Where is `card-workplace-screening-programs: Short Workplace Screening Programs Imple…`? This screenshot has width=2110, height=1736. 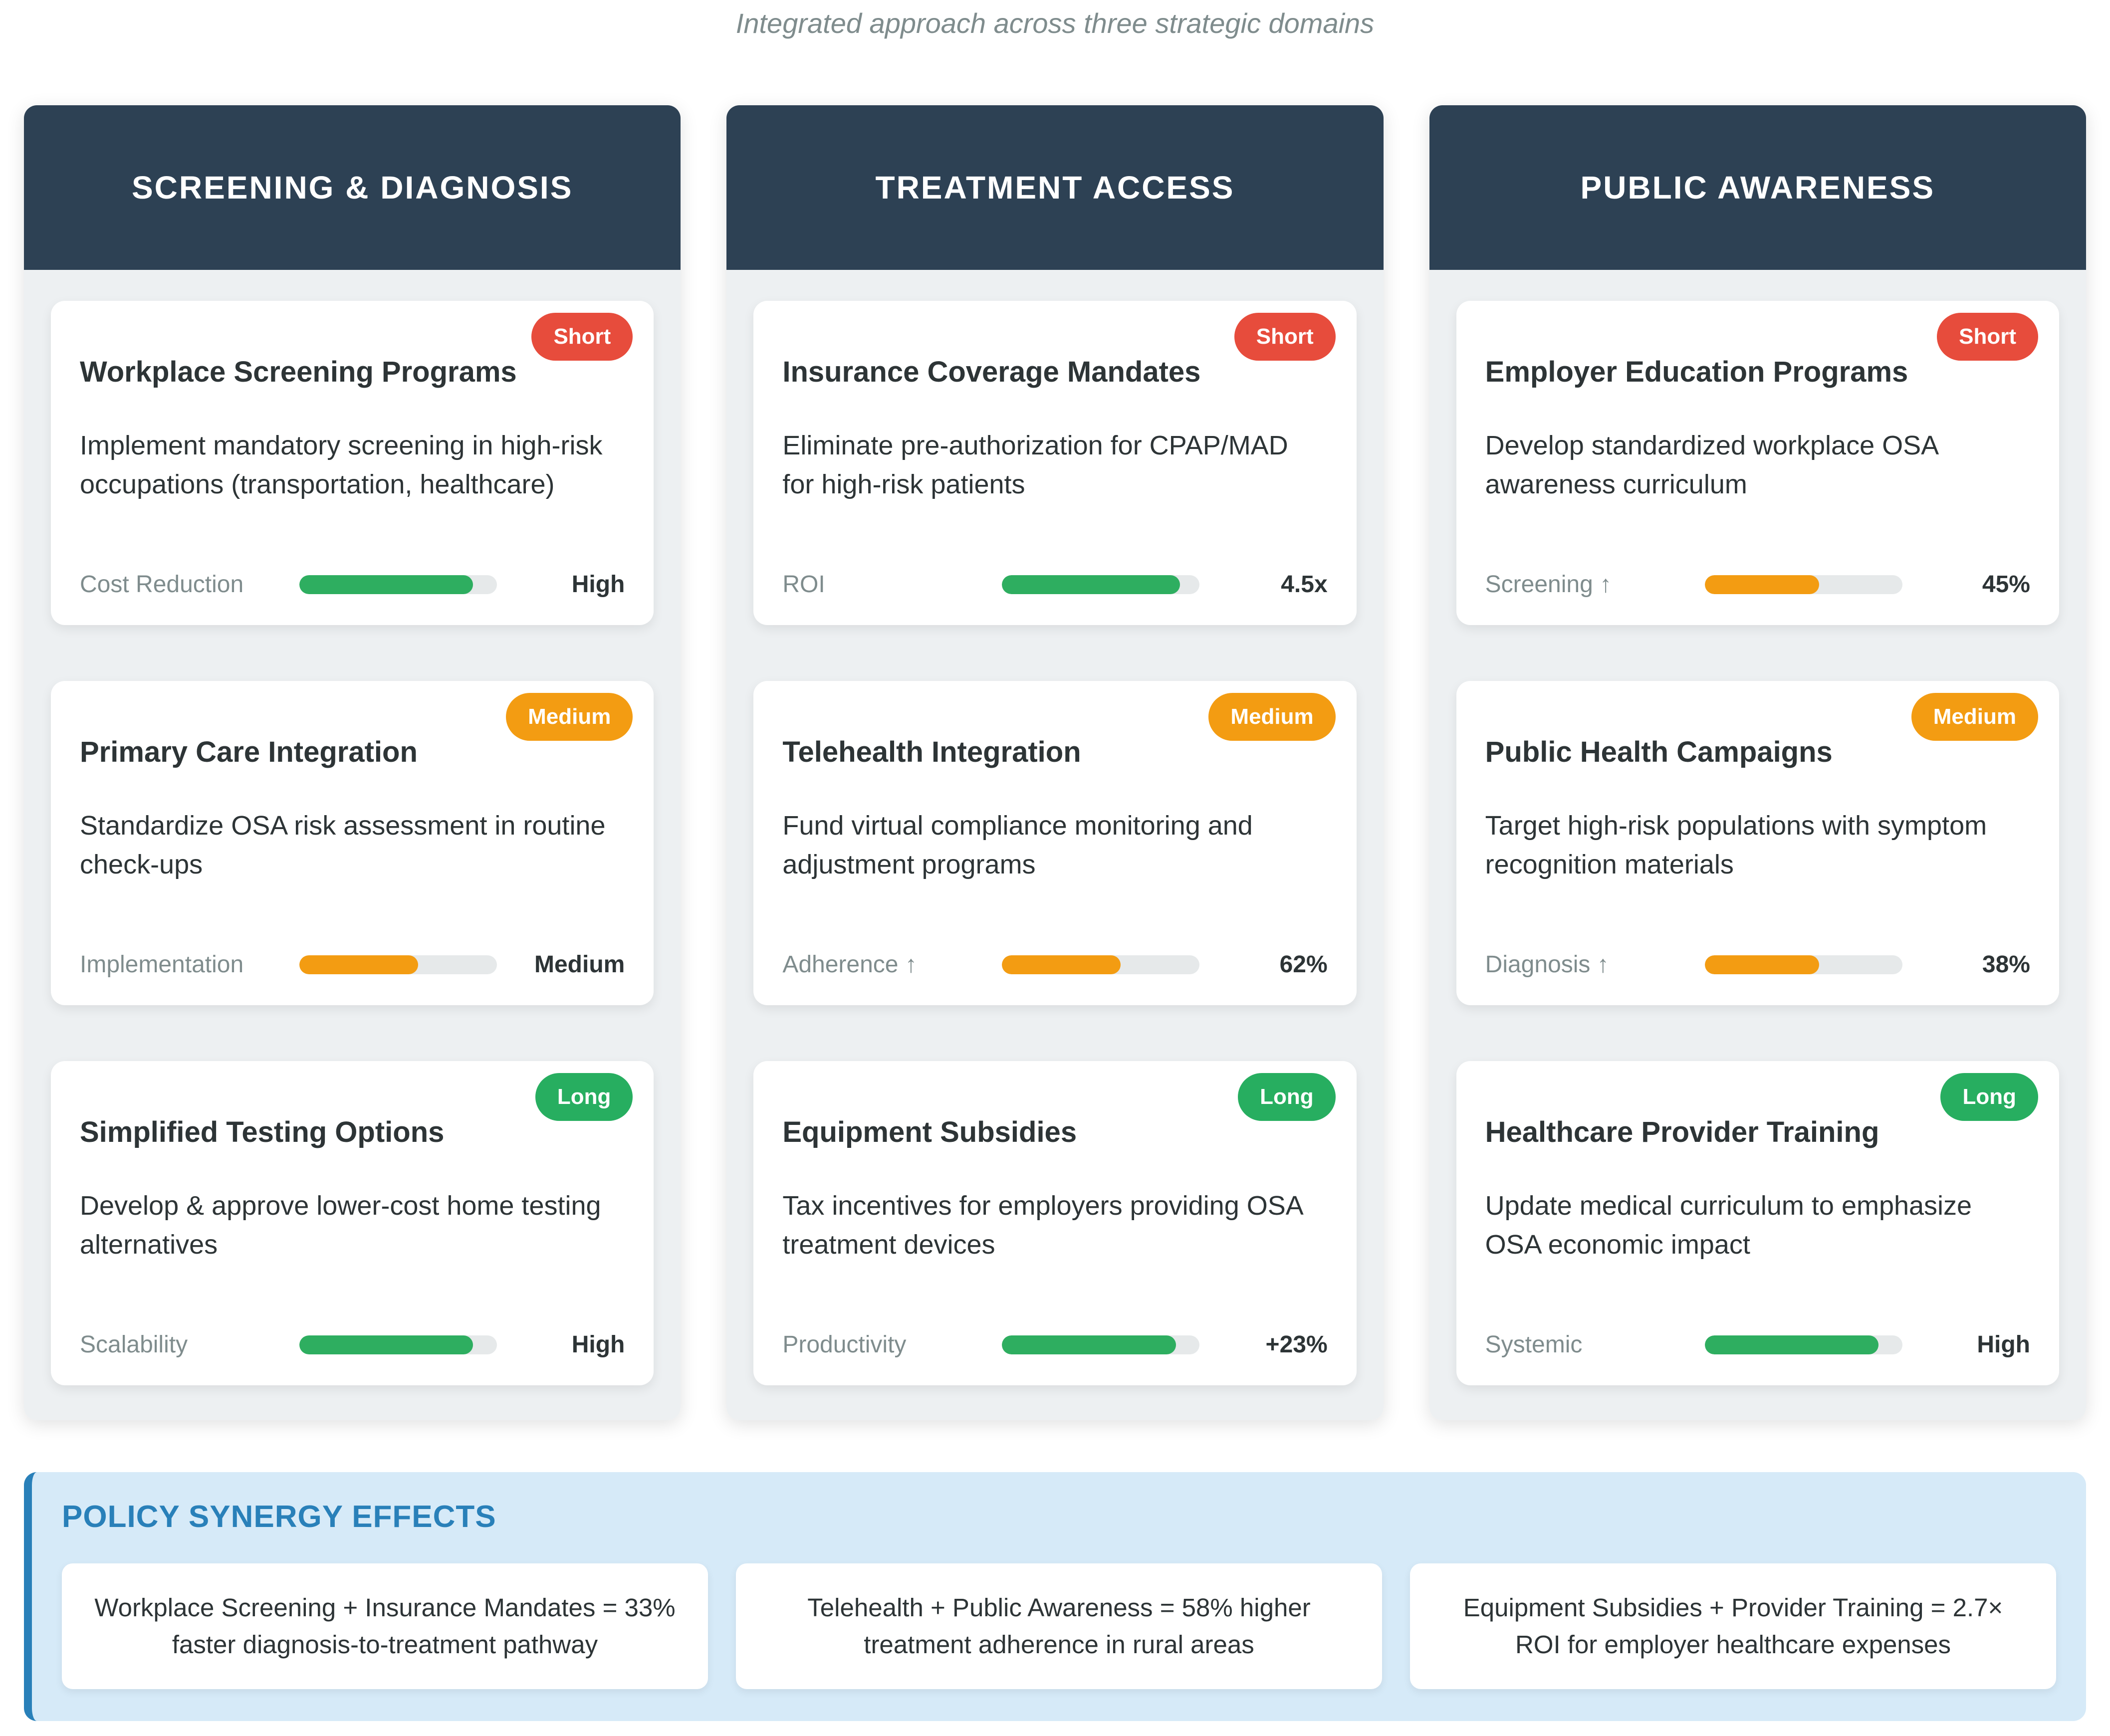
card-workplace-screening-programs: Short Workplace Screening Programs Imple… is located at coordinates (352, 463).